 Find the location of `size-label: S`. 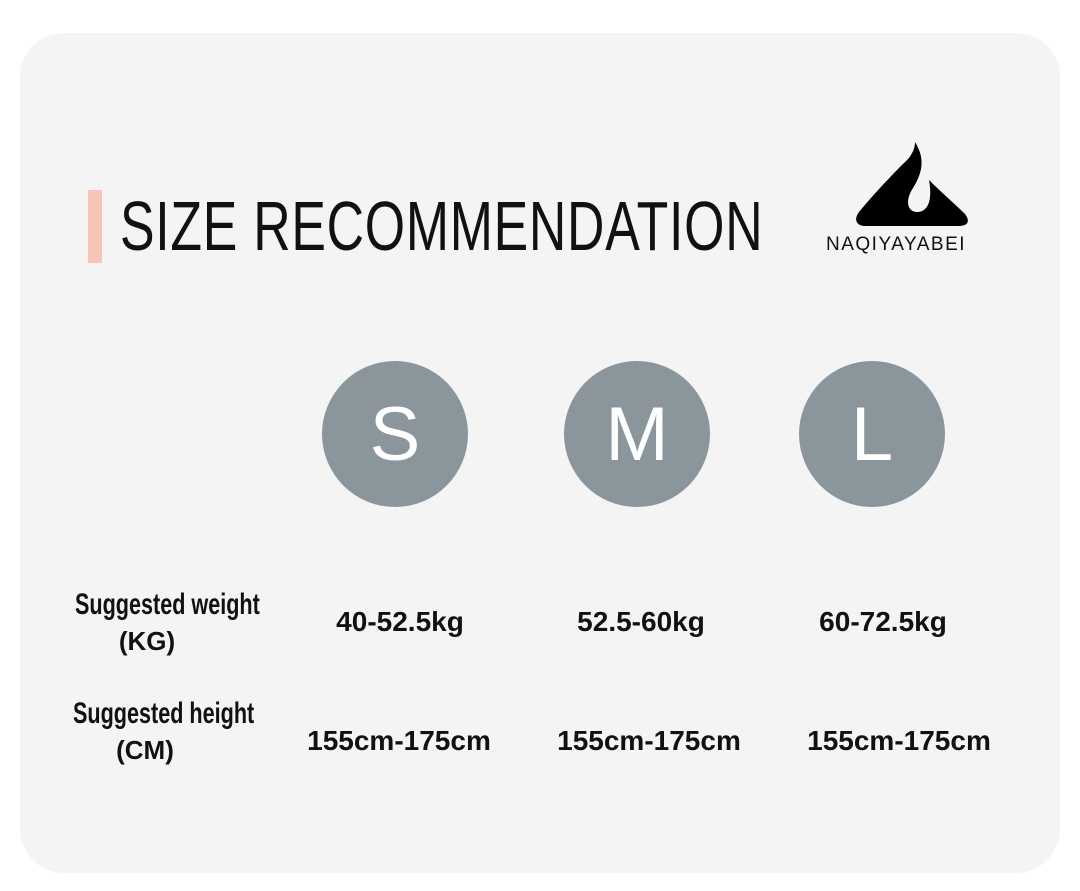

size-label: S is located at coordinates (395, 434).